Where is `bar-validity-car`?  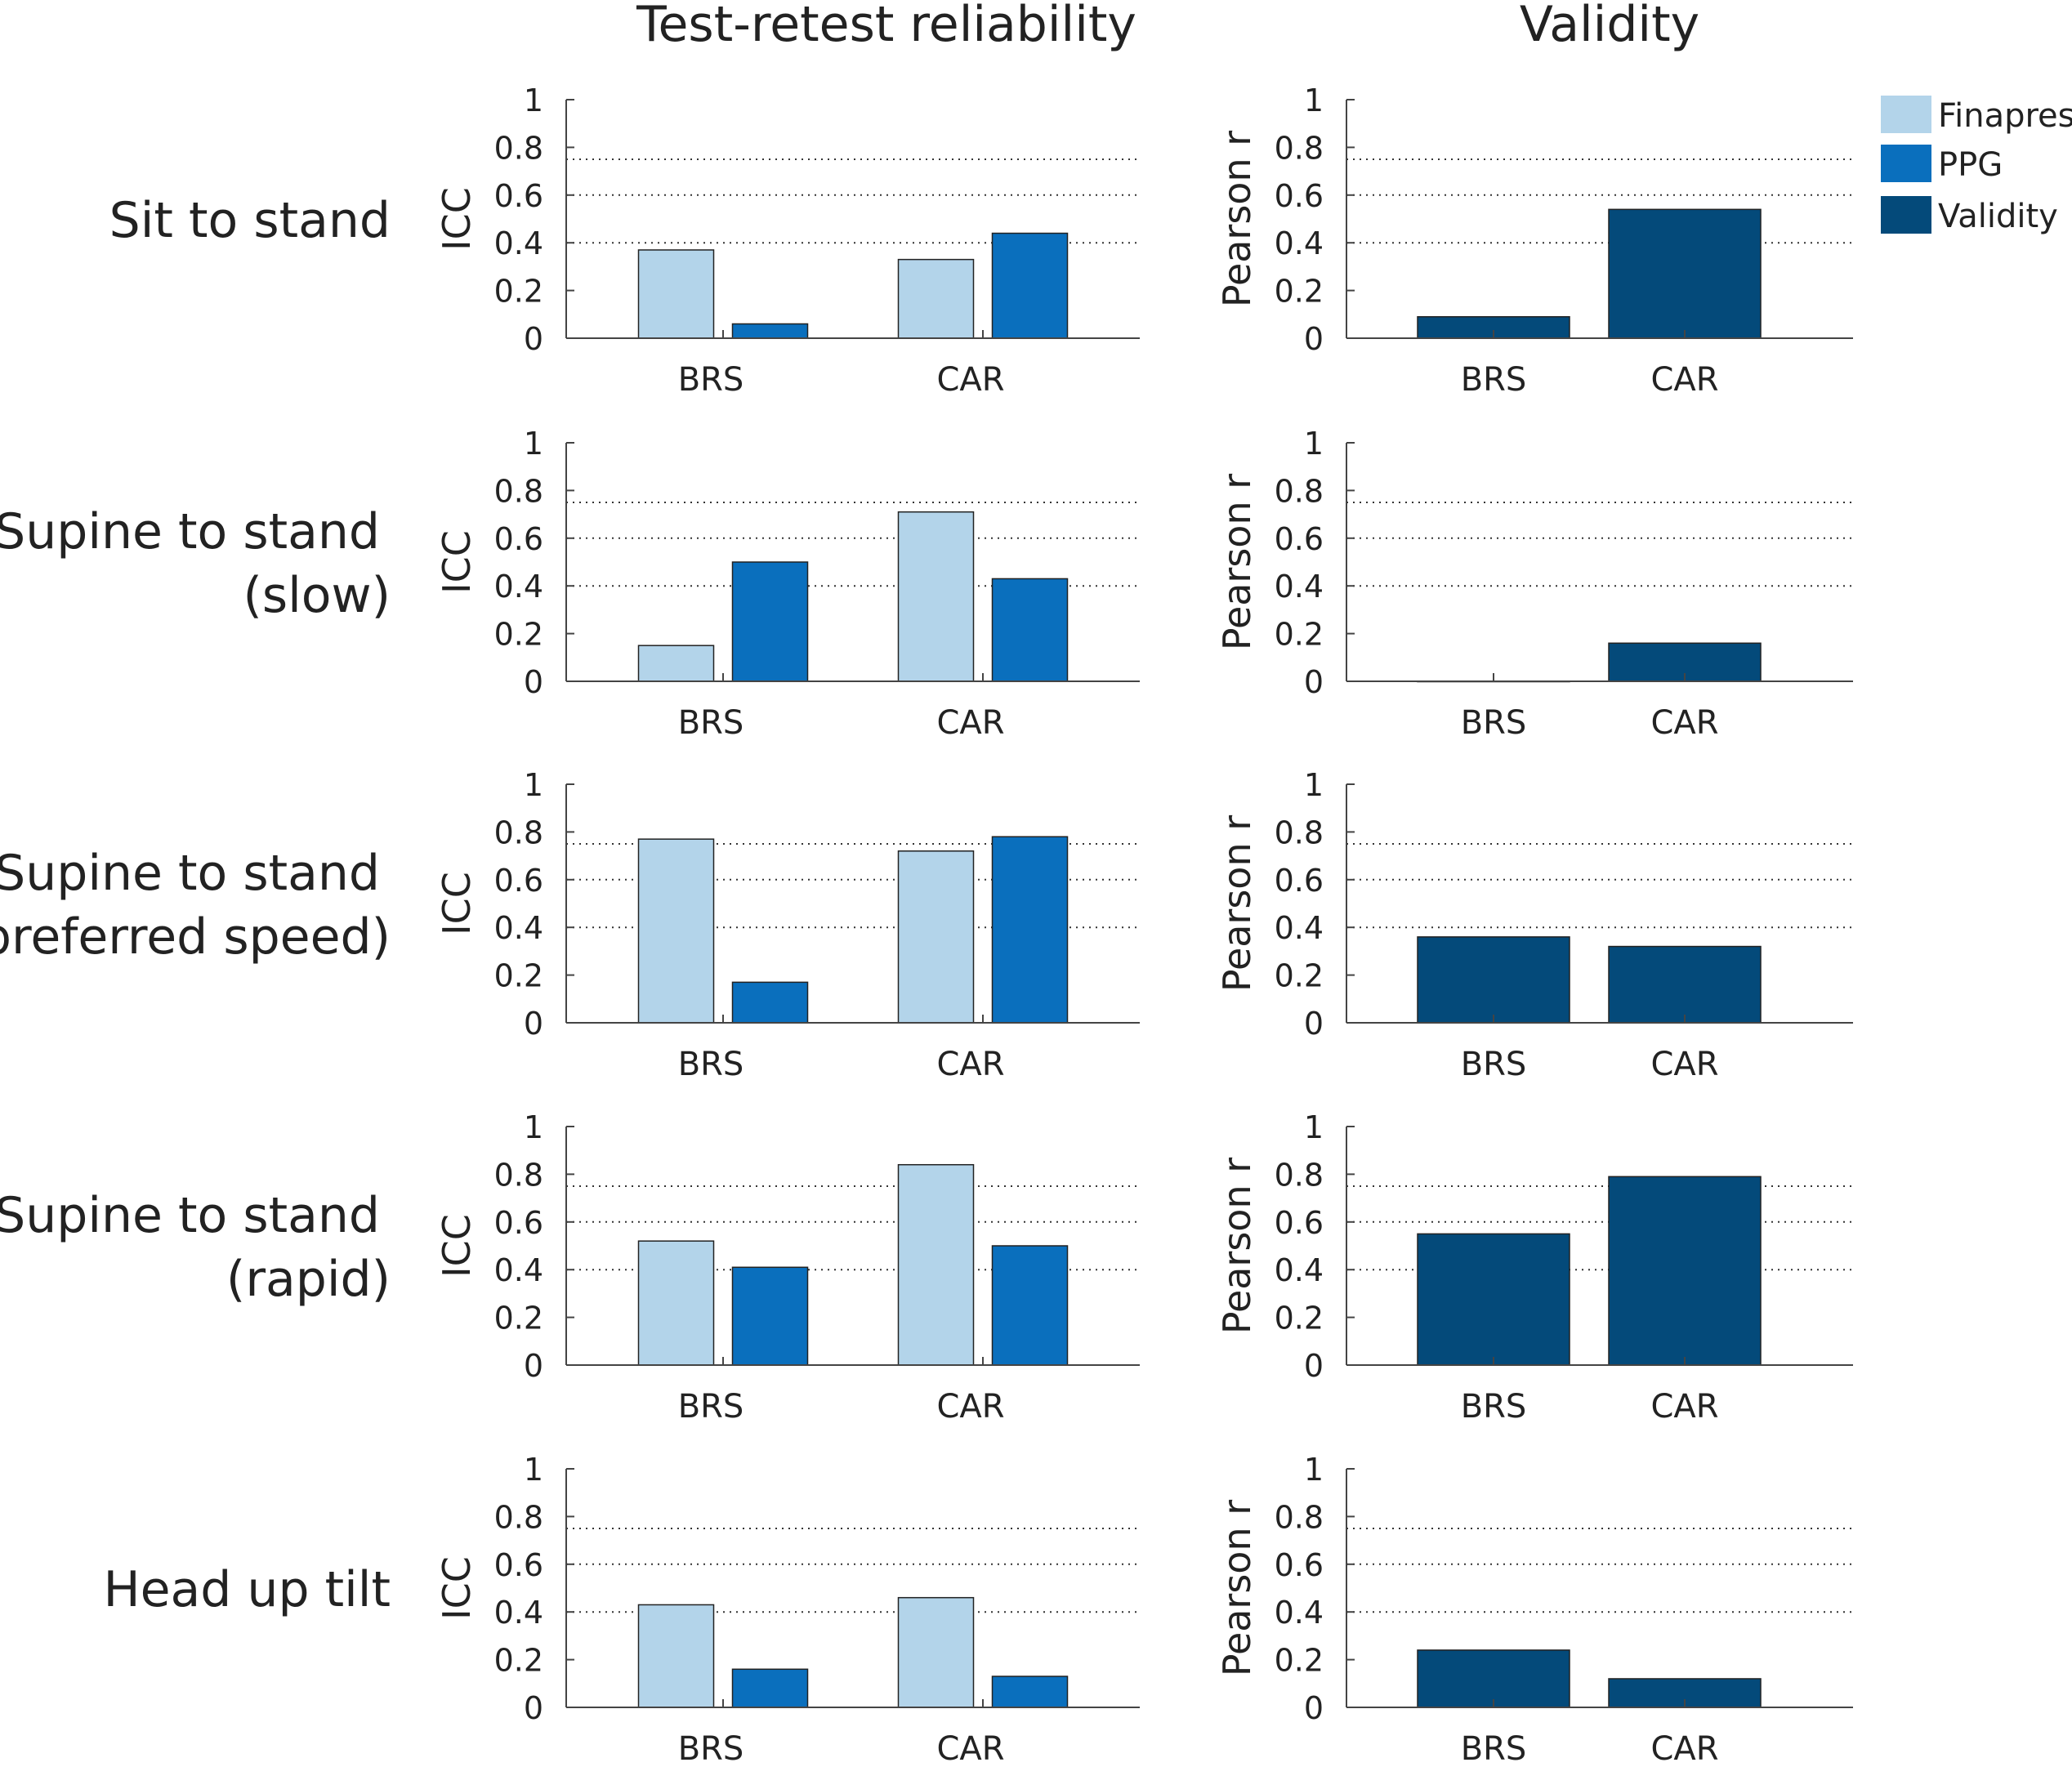
bar-validity-car is located at coordinates (1685, 1271).